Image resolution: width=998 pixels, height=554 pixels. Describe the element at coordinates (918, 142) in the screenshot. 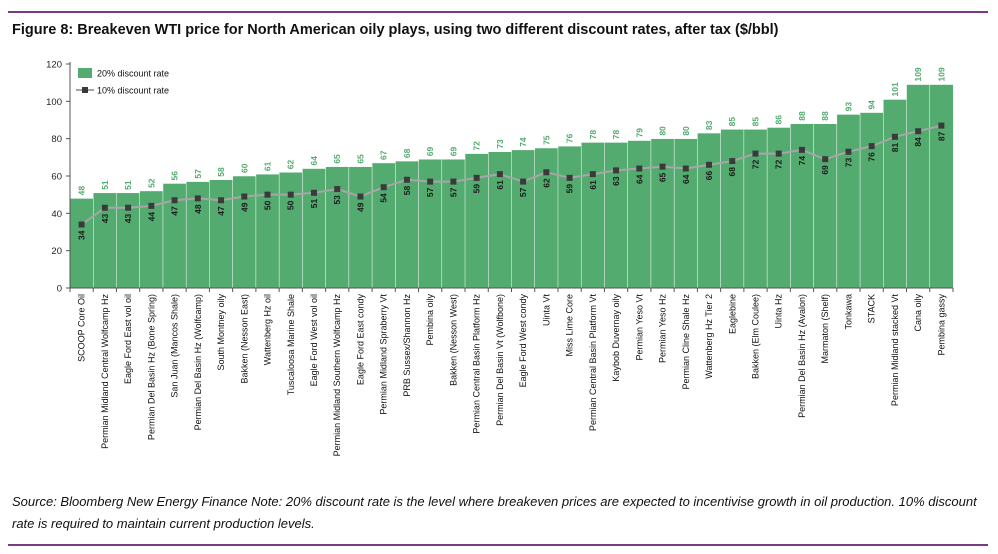

I see `line-value-label: 84` at that location.